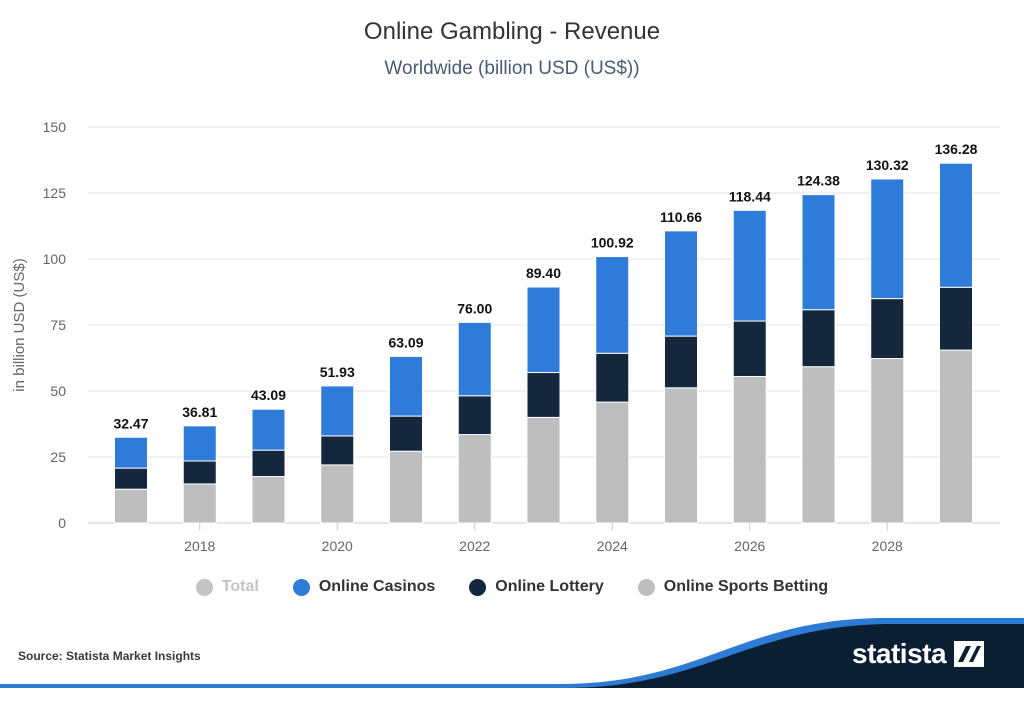  Describe the element at coordinates (337, 546) in the screenshot. I see `x-tick-label: 2020` at that location.